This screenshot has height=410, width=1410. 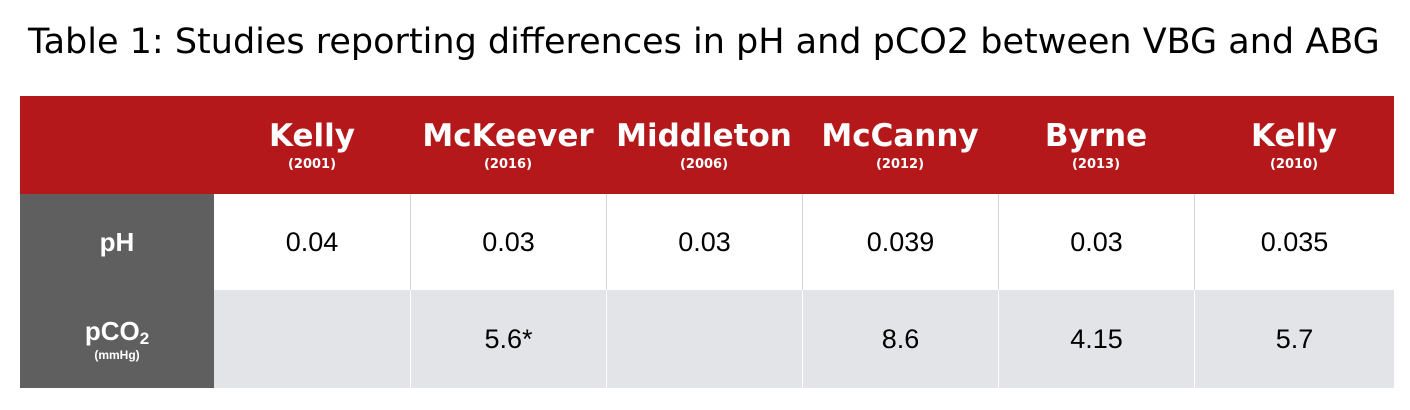 I want to click on row-label-ph: pH, so click(x=117, y=242).